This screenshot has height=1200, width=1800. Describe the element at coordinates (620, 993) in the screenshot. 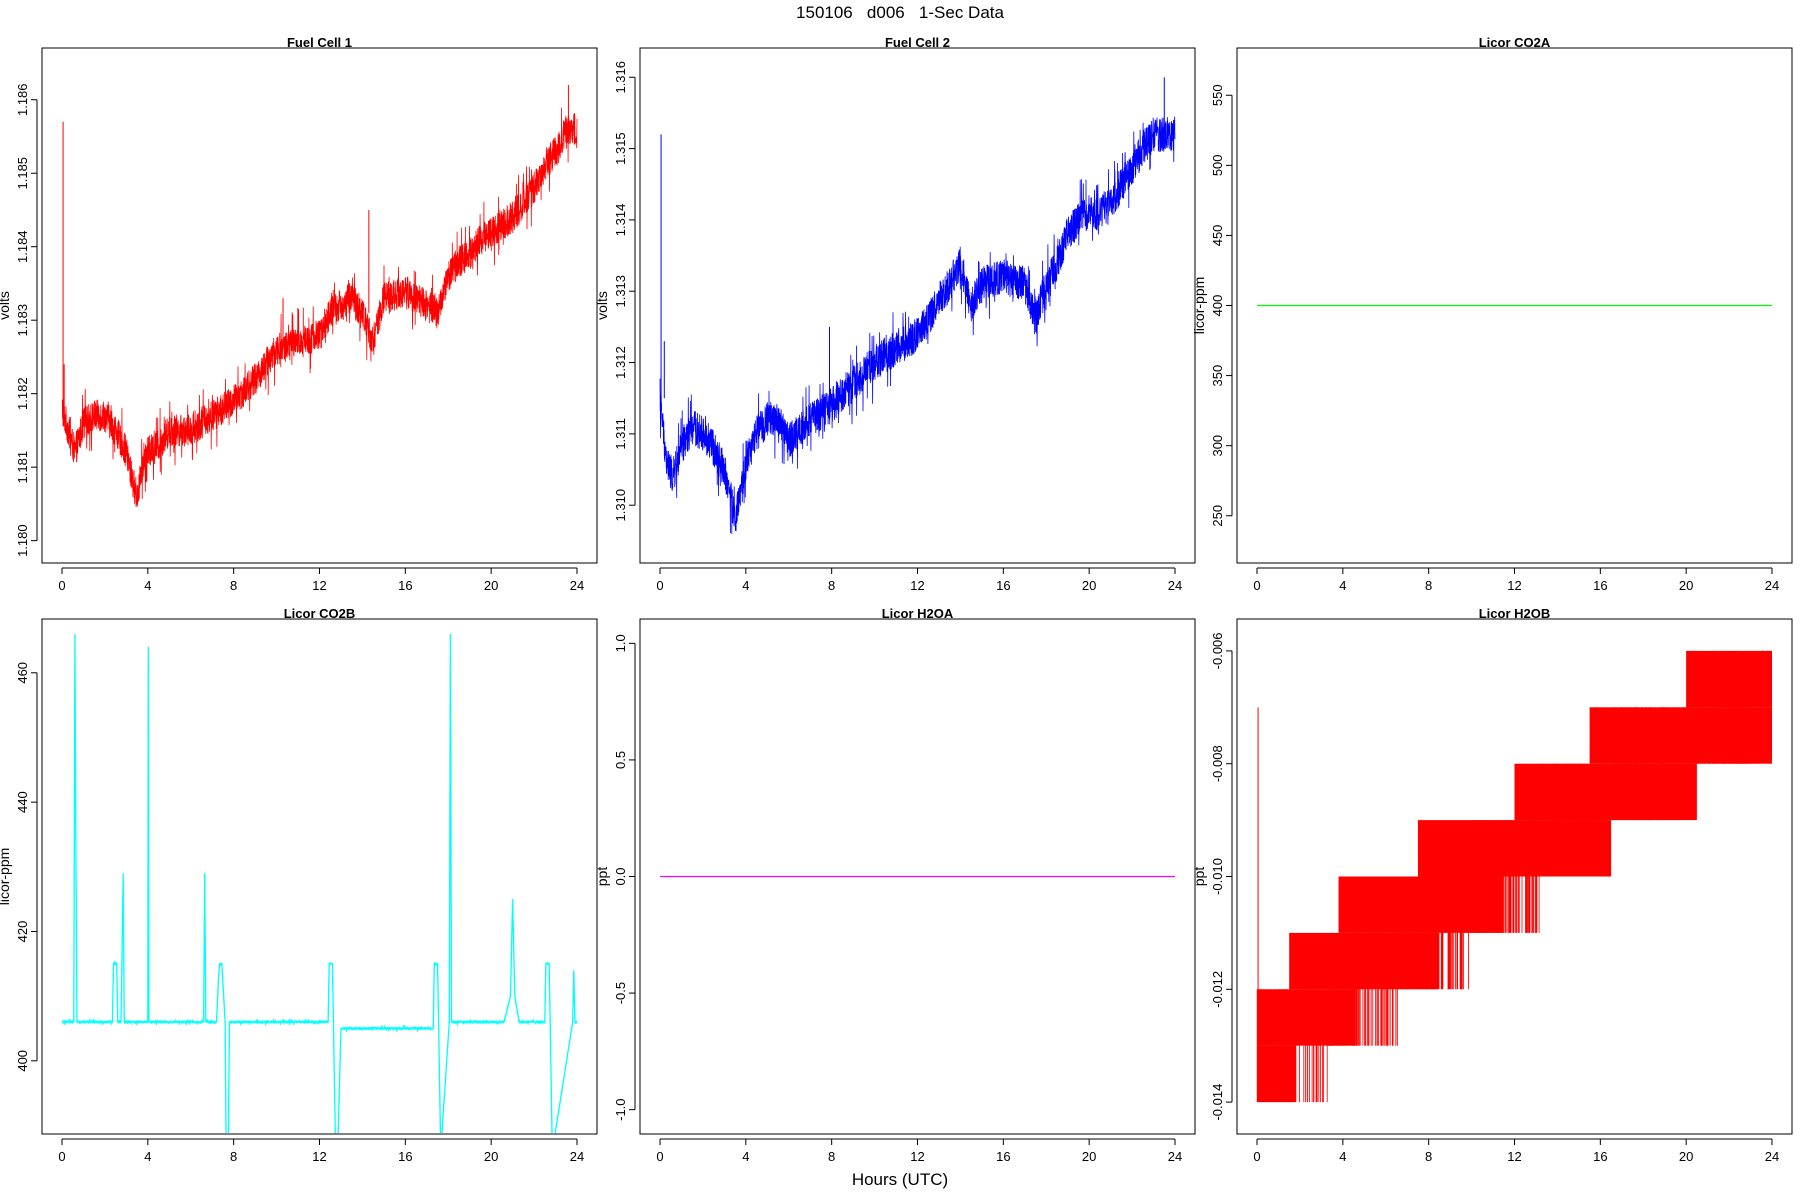

I see `y-tick-label: -0.5` at that location.